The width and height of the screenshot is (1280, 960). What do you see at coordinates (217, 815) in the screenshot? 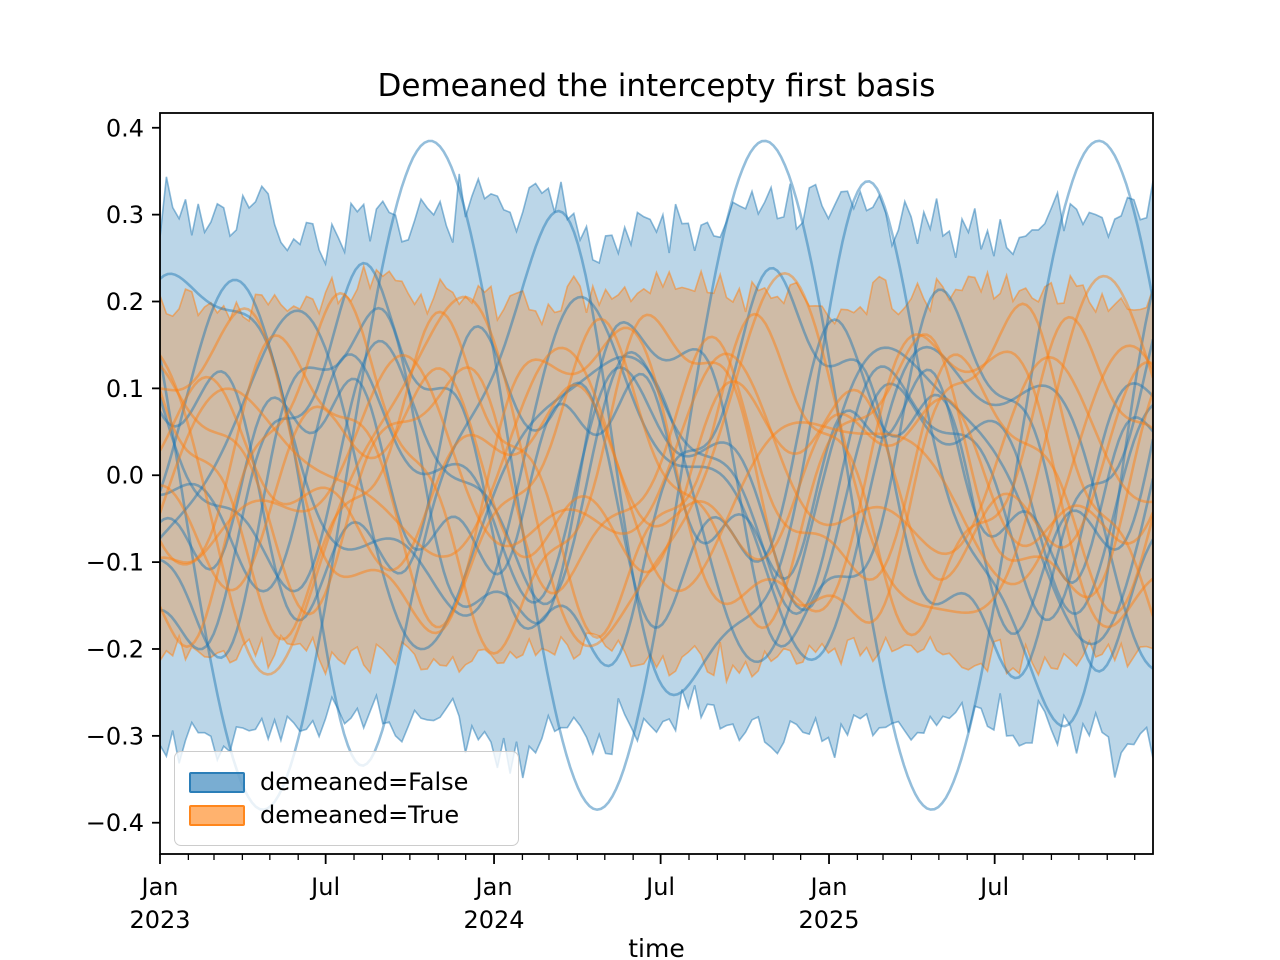
I see `legend-swatch-demeaned-true` at bounding box center [217, 815].